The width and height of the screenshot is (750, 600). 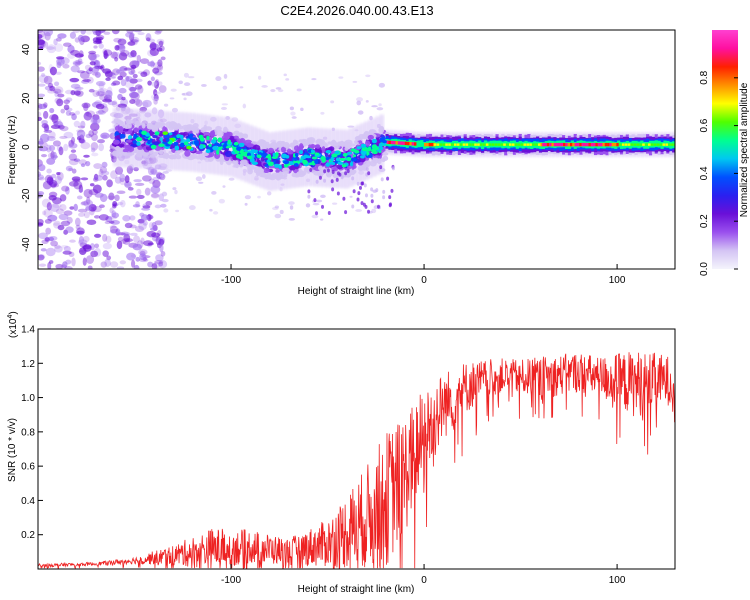 I want to click on colorbar-gradient, so click(x=725, y=149).